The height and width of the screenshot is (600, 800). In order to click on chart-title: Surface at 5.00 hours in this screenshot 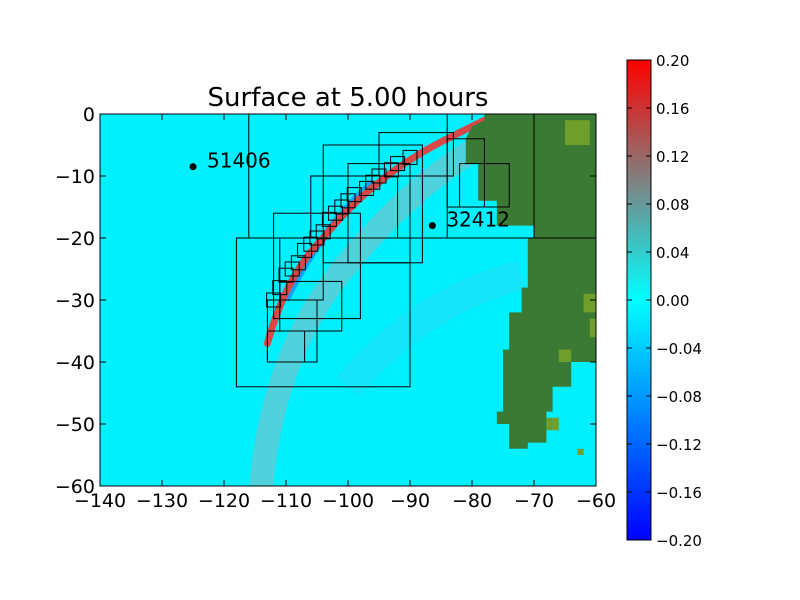, I will do `click(348, 98)`.